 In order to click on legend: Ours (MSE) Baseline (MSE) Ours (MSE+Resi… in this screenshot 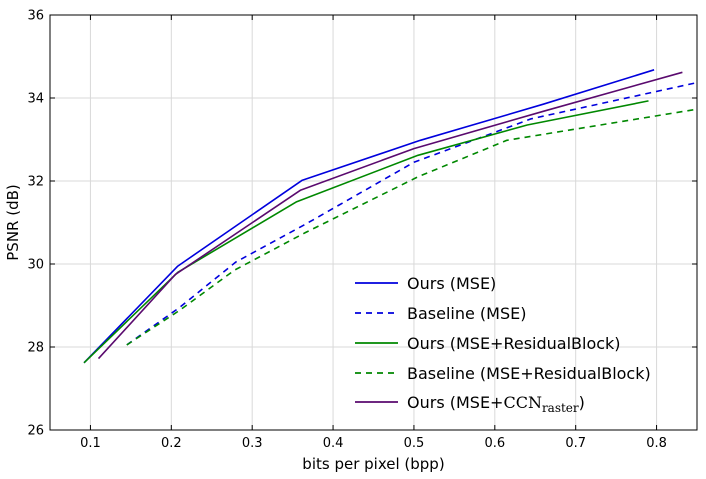, I will do `click(503, 344)`.